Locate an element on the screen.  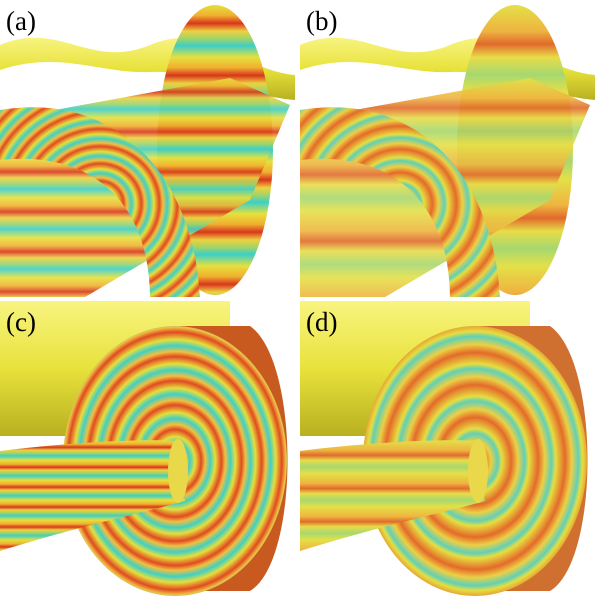
panel-label: (c) is located at coordinates (21, 322).